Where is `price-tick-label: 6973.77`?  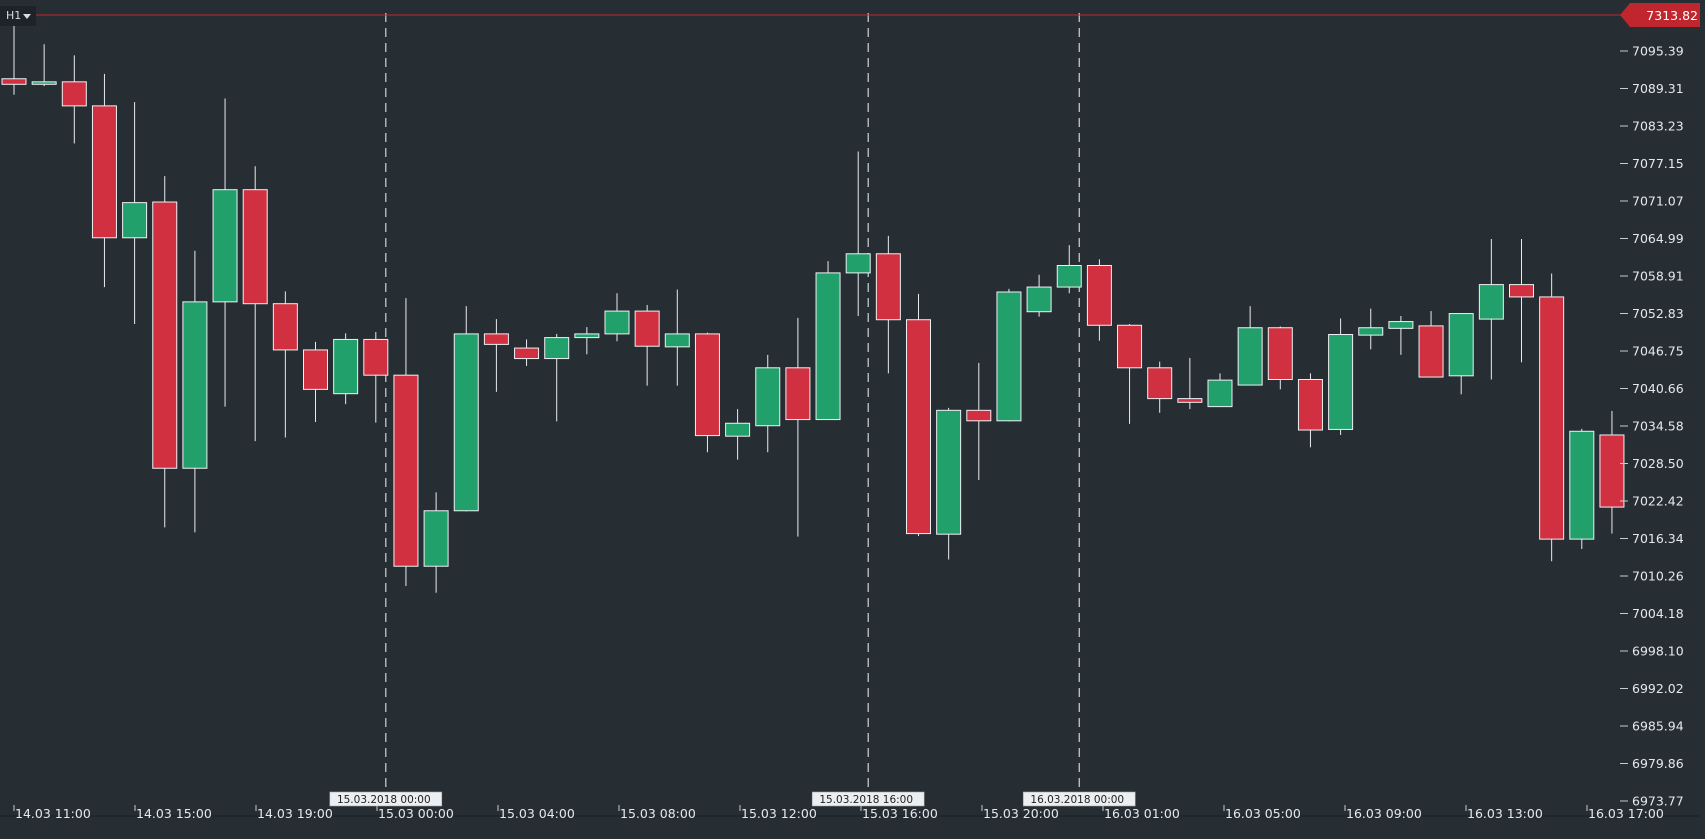 price-tick-label: 6973.77 is located at coordinates (1658, 801).